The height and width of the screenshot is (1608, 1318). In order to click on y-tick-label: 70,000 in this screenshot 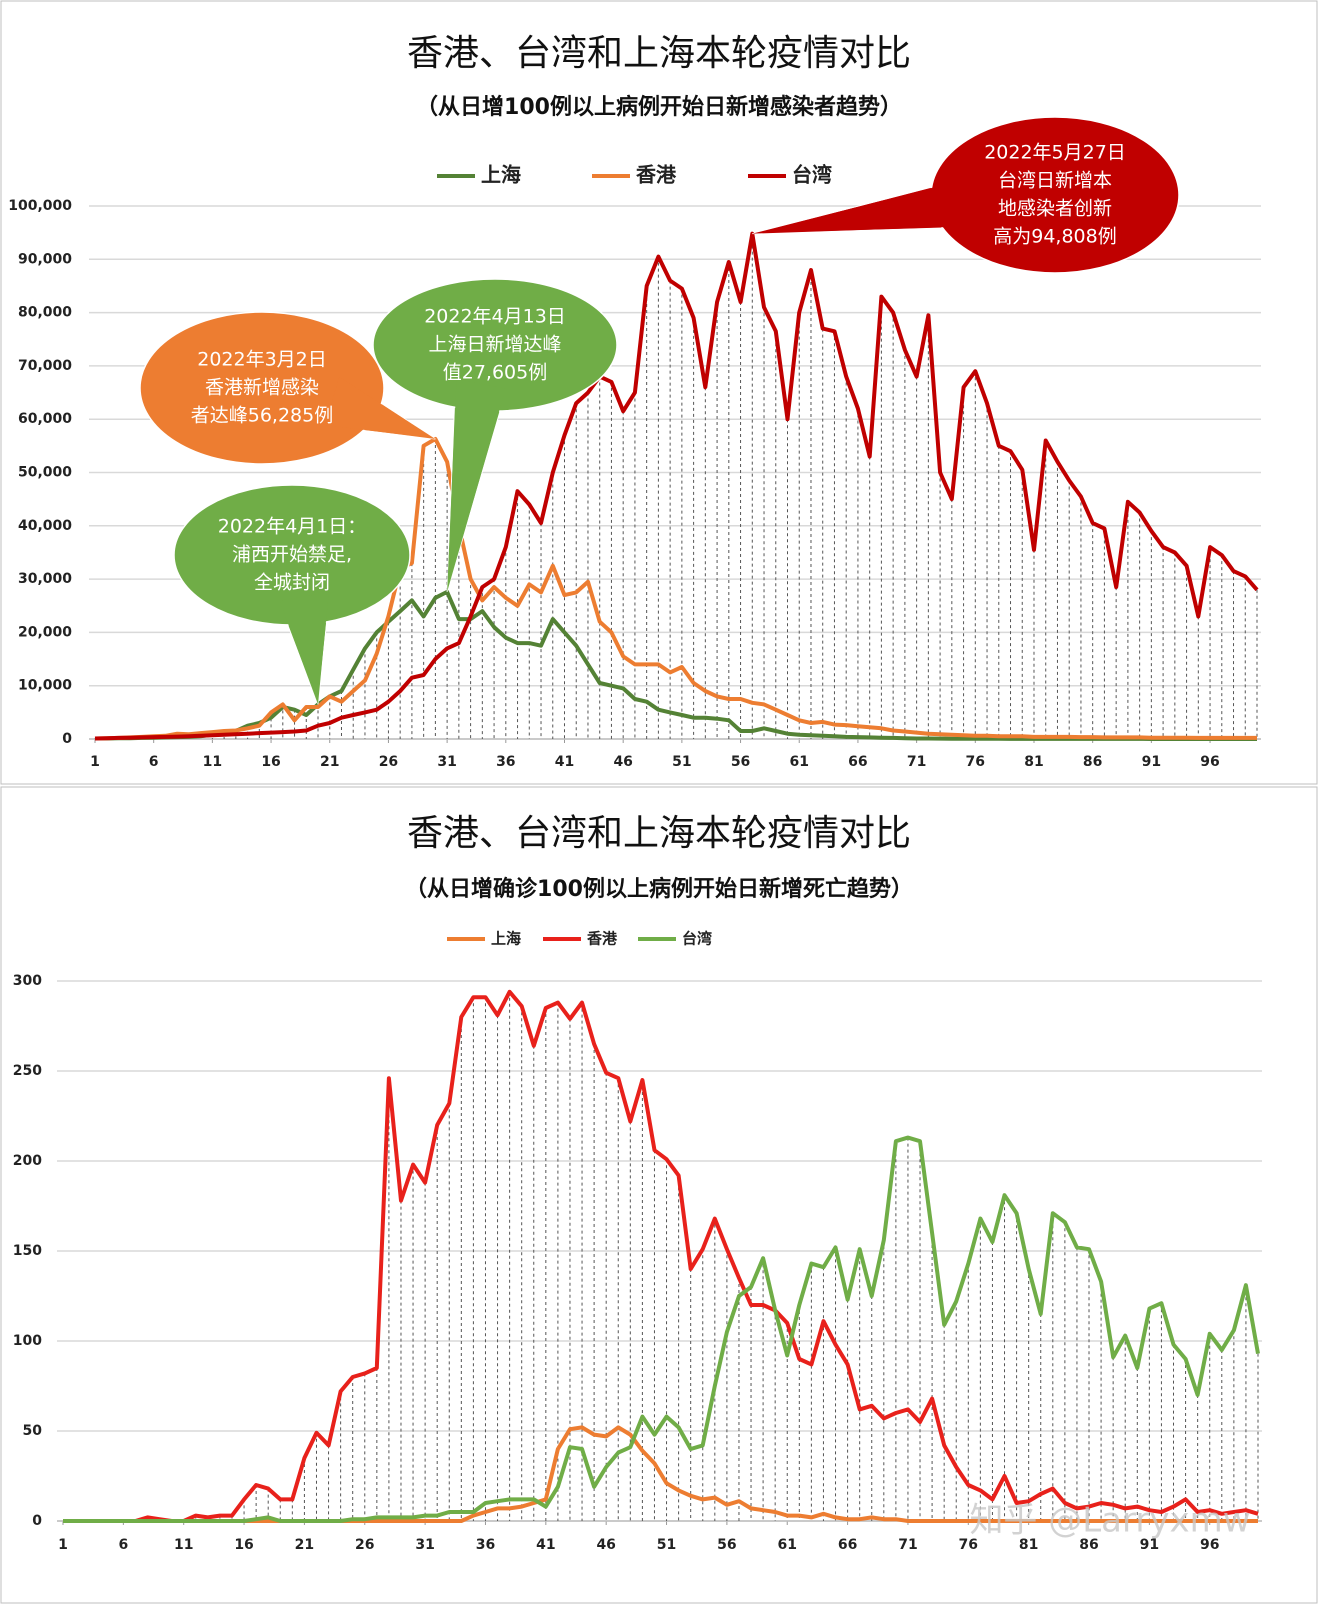, I will do `click(45, 366)`.